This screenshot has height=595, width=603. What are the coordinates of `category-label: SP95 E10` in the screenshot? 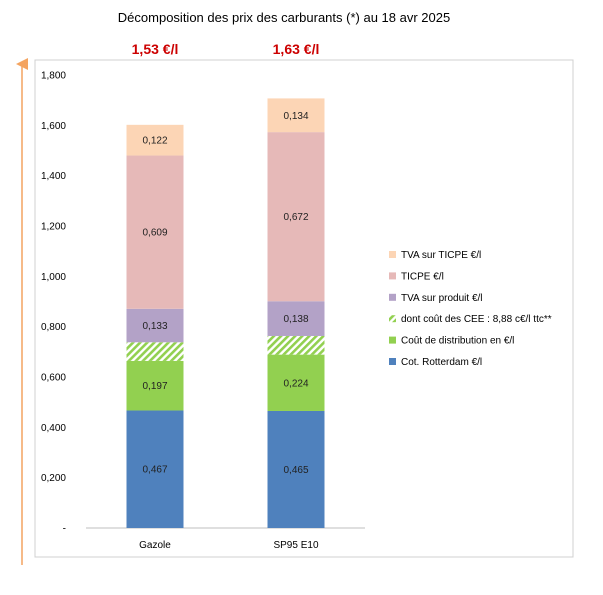 It's located at (295, 545).